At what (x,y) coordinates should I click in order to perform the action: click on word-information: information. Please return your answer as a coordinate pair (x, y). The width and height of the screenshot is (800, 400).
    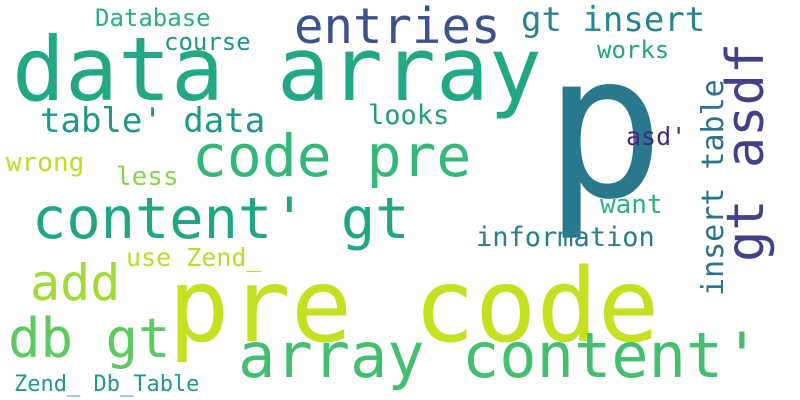
    Looking at the image, I should click on (565, 237).